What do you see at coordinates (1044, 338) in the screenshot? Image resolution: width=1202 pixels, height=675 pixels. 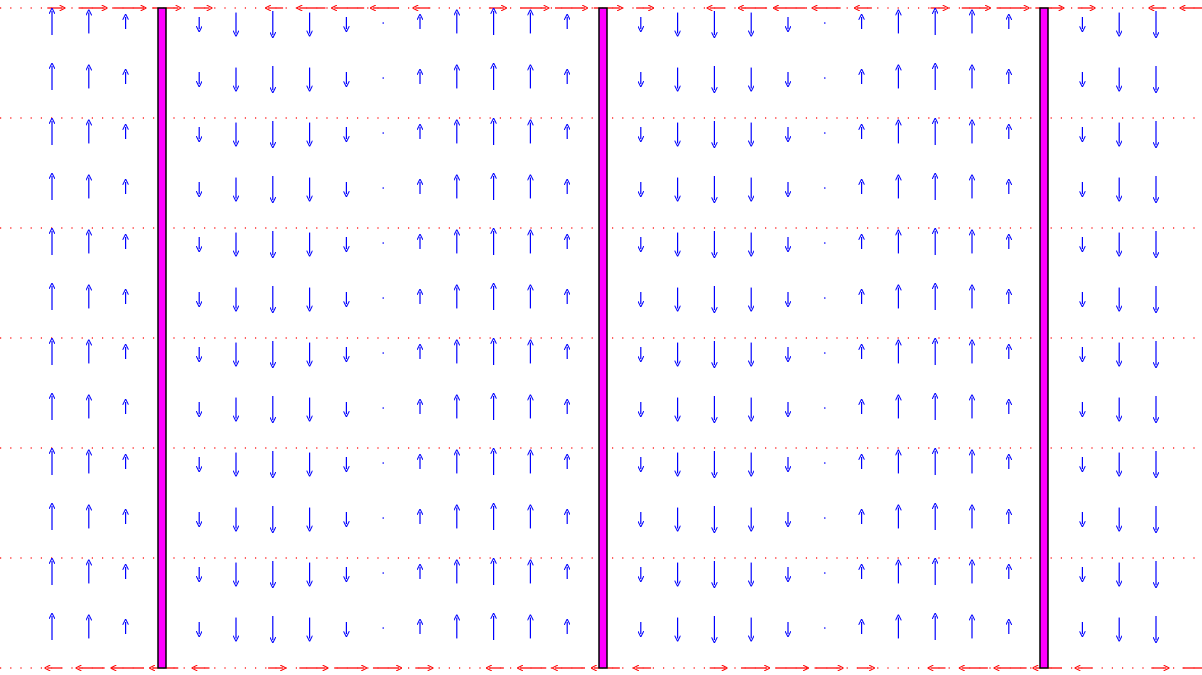 I see `plate-right` at bounding box center [1044, 338].